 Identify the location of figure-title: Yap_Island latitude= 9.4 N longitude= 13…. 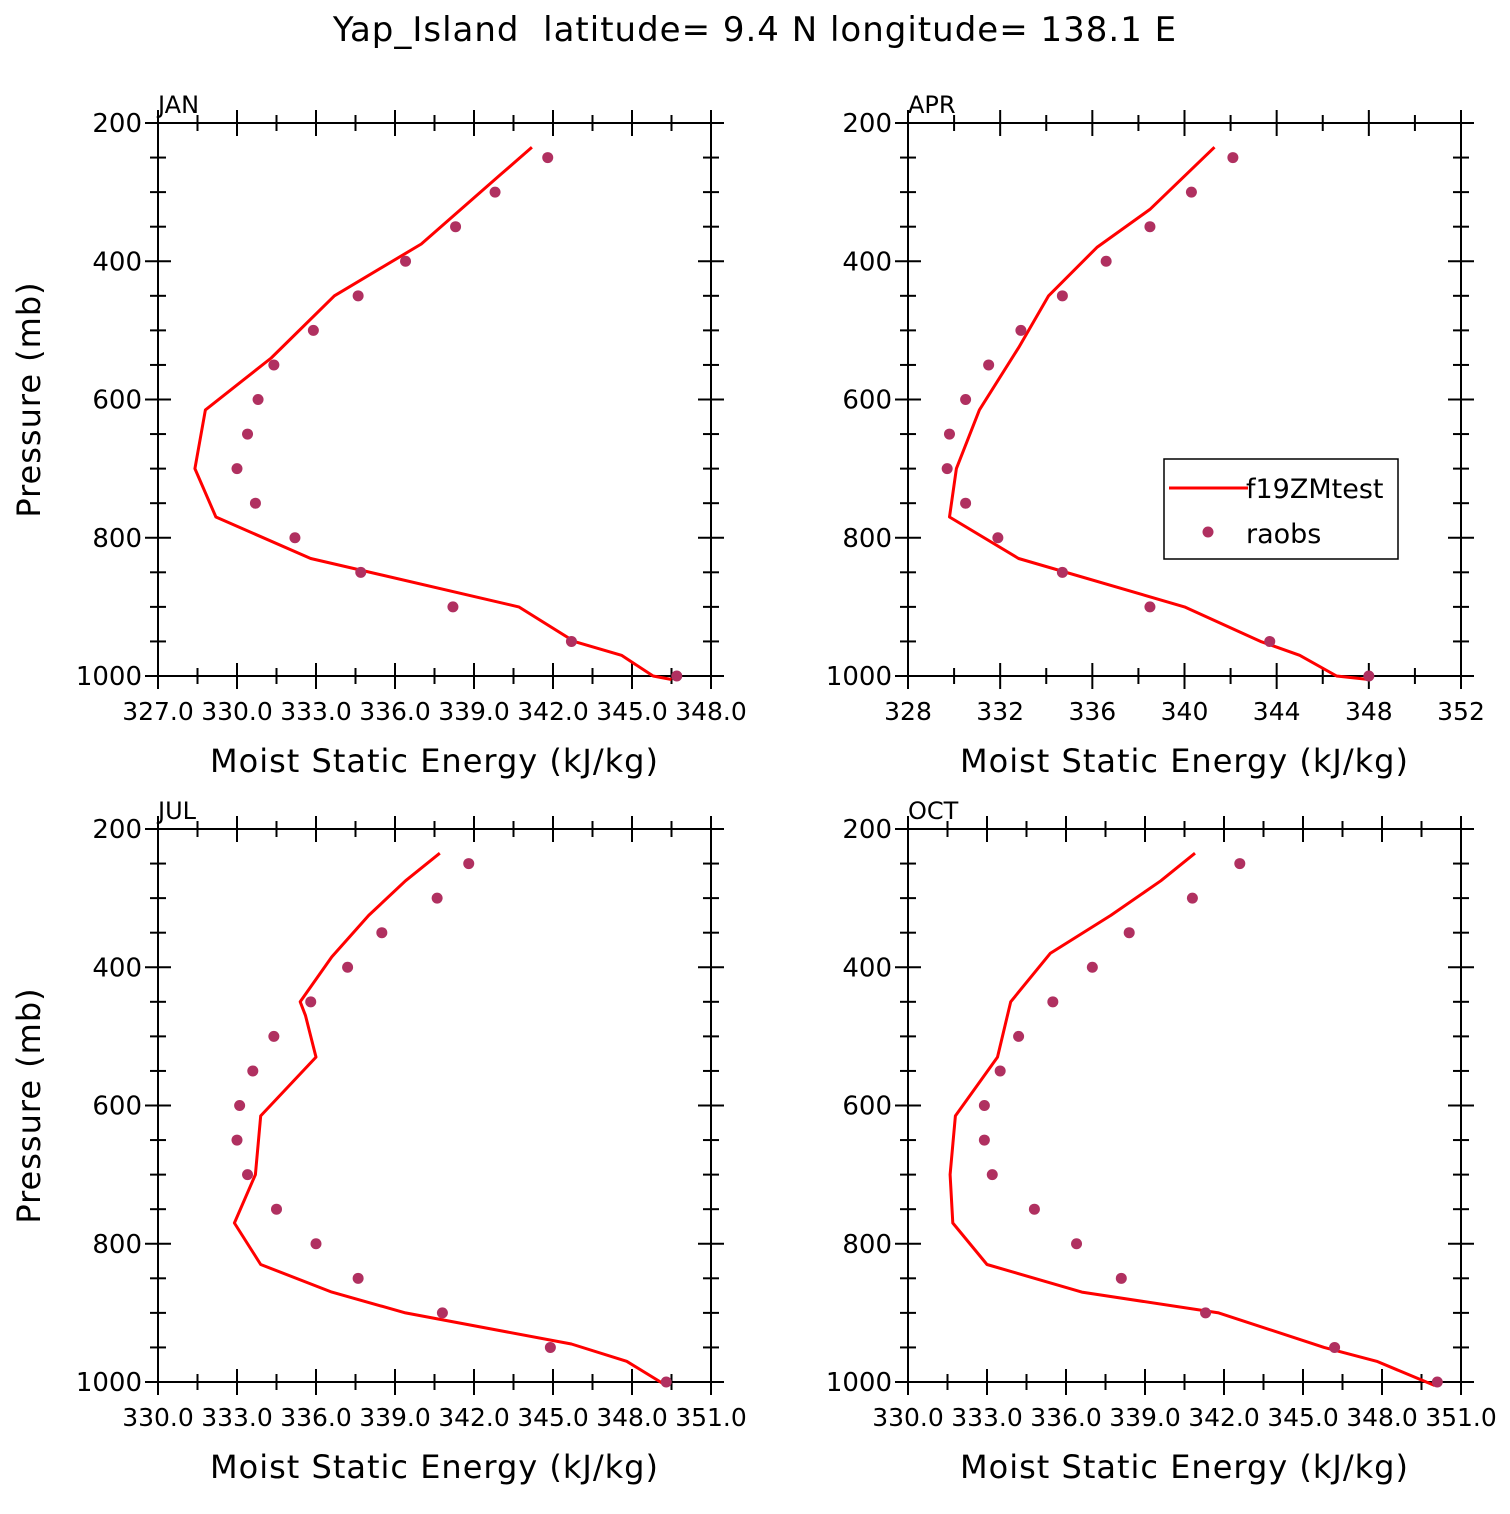
(755, 30).